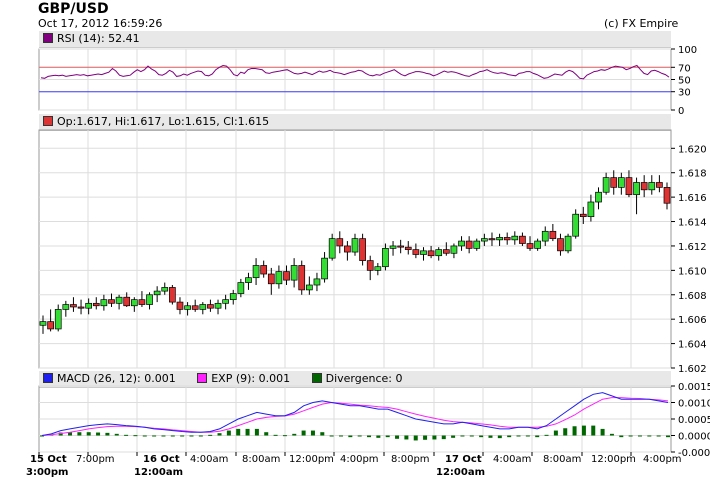  What do you see at coordinates (692, 345) in the screenshot?
I see `price-tick-label: 1.604` at bounding box center [692, 345].